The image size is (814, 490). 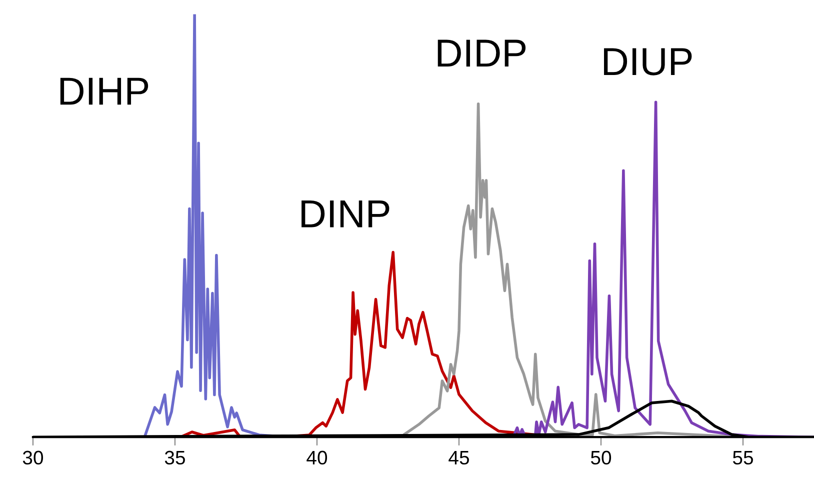 I want to click on series-label: DIHP, so click(x=104, y=91).